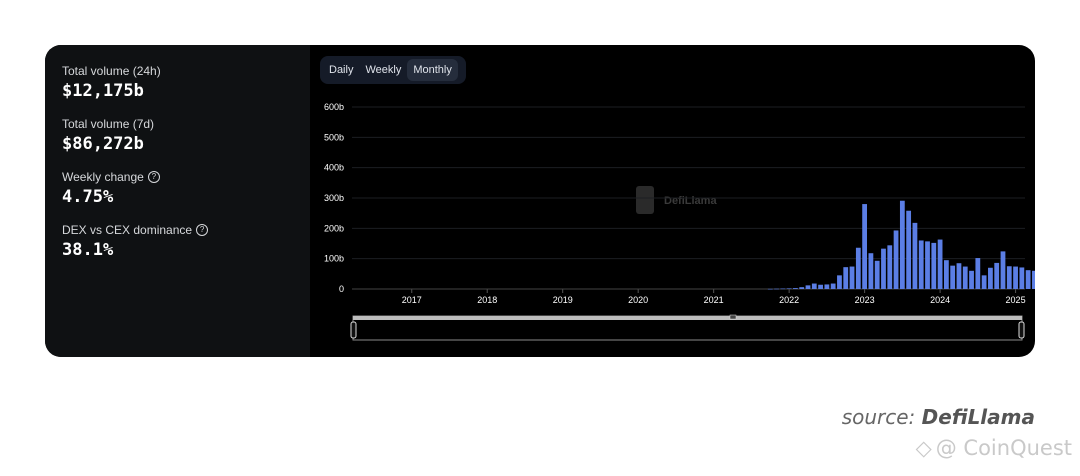 The height and width of the screenshot is (476, 1080). I want to click on y-tick-label: 300b, so click(334, 198).